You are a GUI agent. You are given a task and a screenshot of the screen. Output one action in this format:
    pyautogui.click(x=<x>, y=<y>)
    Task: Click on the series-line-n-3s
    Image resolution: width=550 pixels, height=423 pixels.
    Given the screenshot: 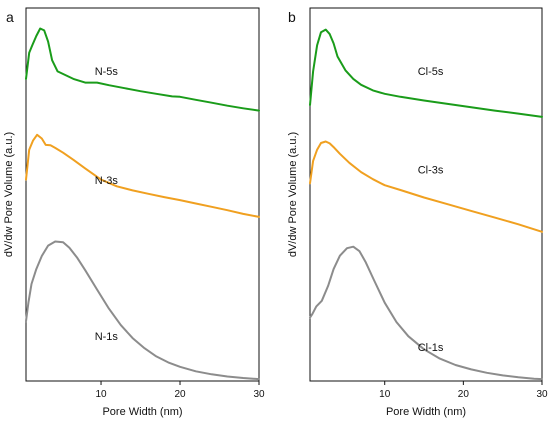 What is the action you would take?
    pyautogui.click(x=142, y=175)
    